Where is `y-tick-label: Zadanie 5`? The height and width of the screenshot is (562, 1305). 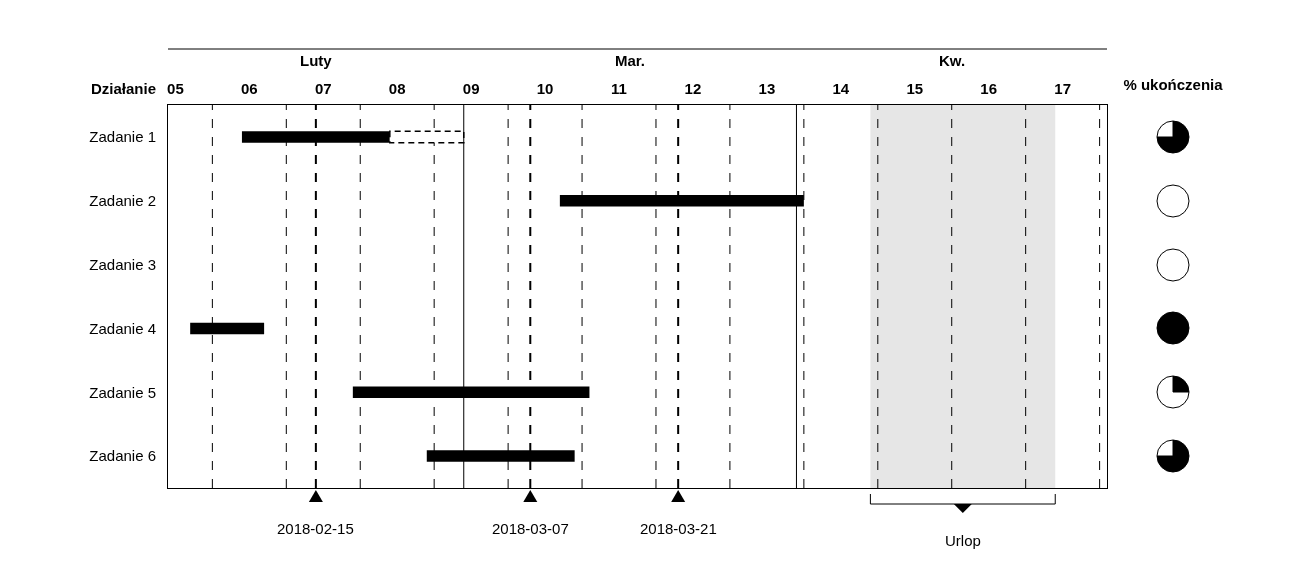 y-tick-label: Zadanie 5 is located at coordinates (122, 392).